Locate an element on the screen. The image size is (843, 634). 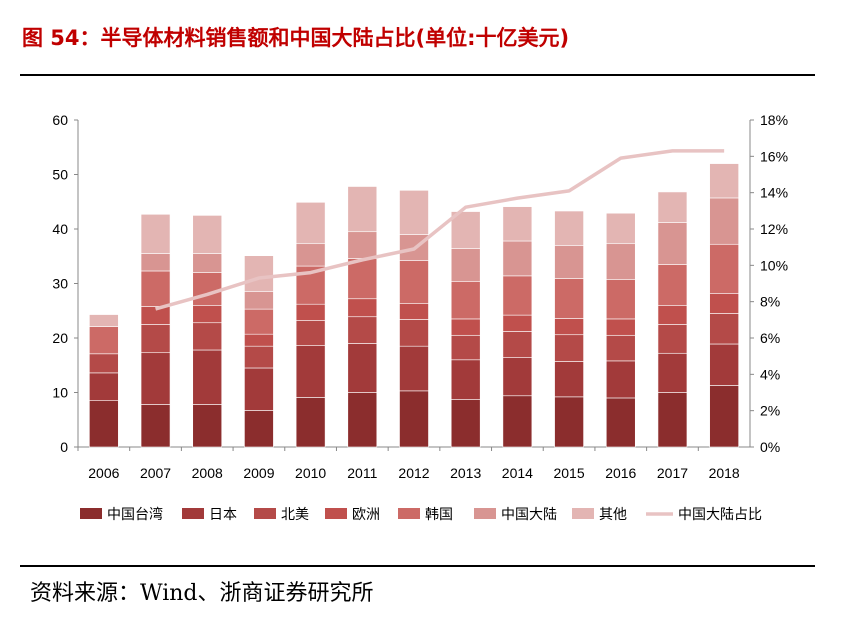
legend-label: 中国大陆 is located at coordinates (529, 514).